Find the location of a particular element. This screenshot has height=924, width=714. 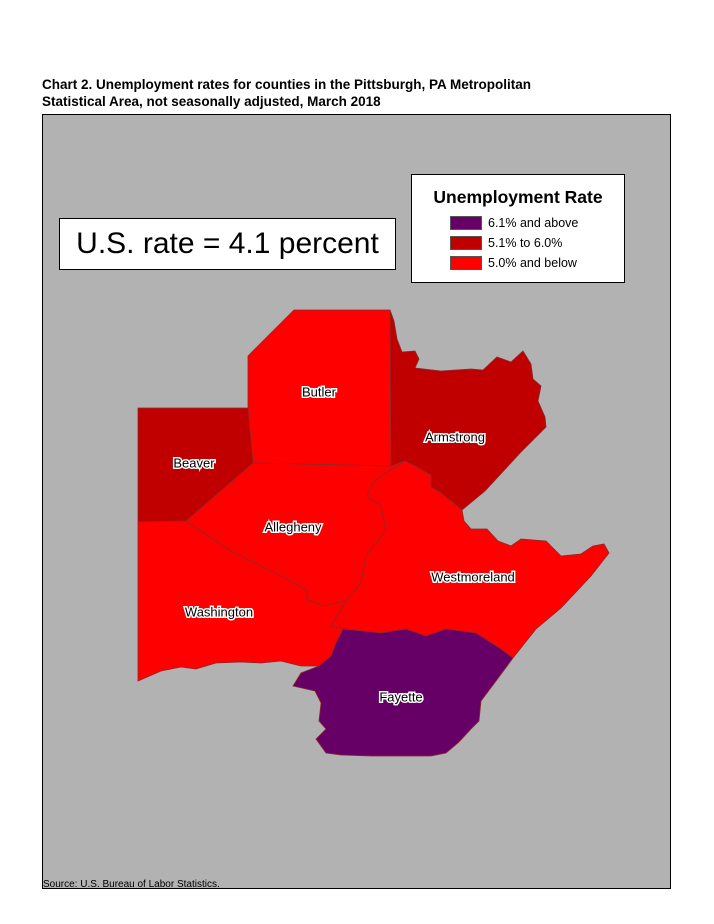

legend-item-below: 5.0% and below is located at coordinates (513, 263).